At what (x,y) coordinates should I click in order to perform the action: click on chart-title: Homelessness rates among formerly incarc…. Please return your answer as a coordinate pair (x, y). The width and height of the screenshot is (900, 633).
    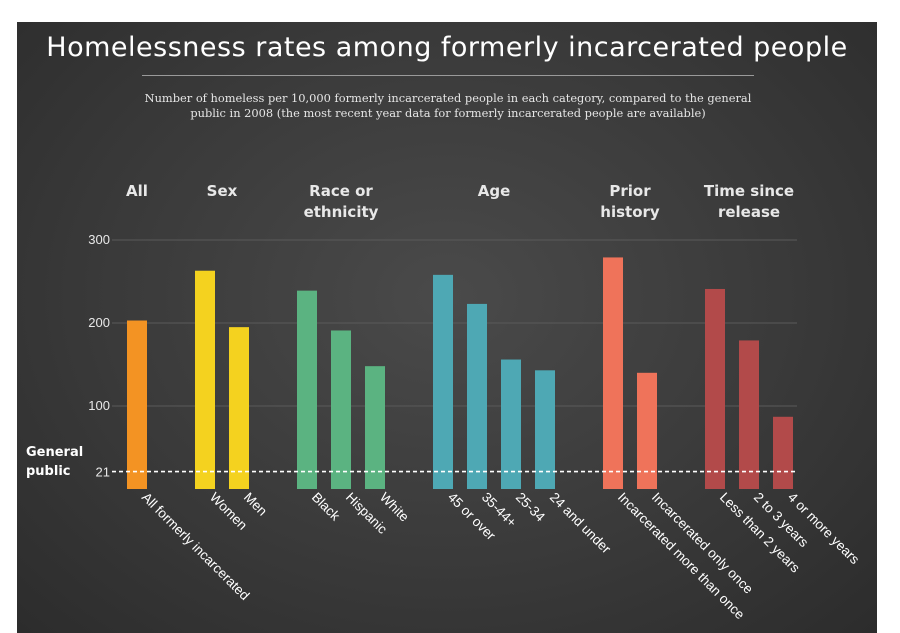
    Looking at the image, I should click on (447, 47).